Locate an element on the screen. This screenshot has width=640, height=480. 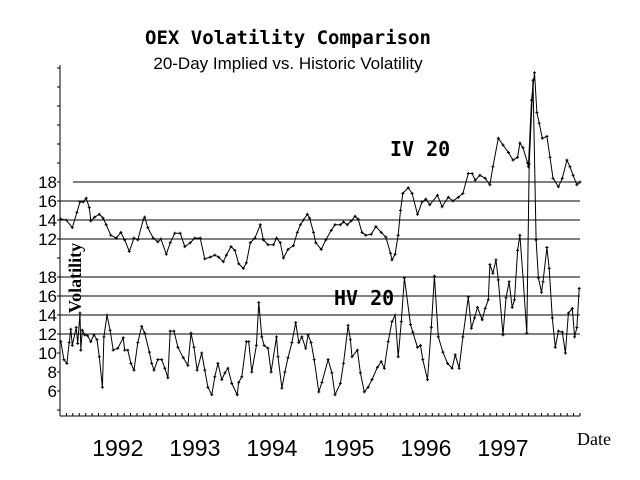
x-tick-label: 1994 is located at coordinates (271, 448).